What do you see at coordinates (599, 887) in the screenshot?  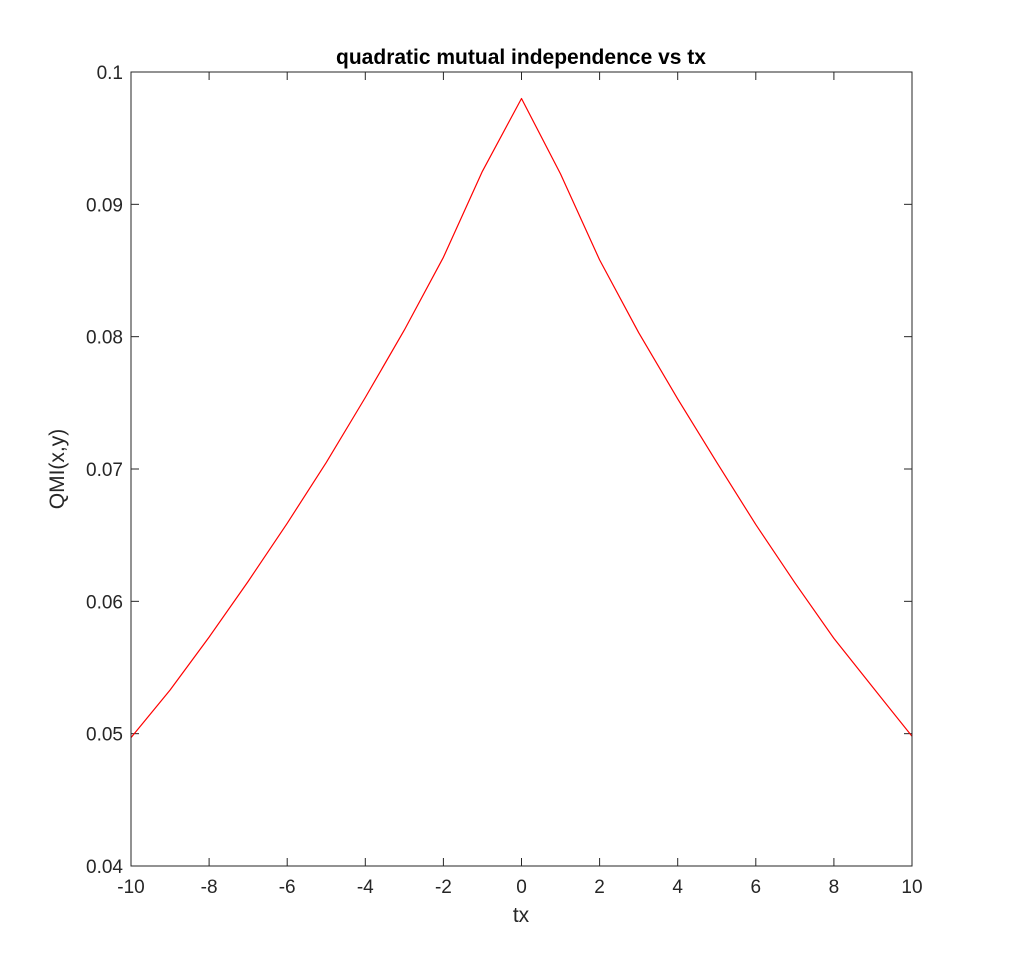 I see `x-tick-label: 2` at bounding box center [599, 887].